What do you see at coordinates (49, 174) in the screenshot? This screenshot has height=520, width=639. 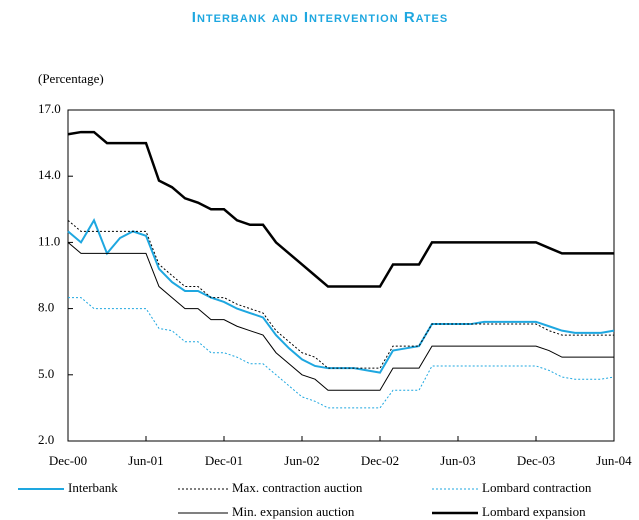 I see `y-tick-label: 14.0` at bounding box center [49, 174].